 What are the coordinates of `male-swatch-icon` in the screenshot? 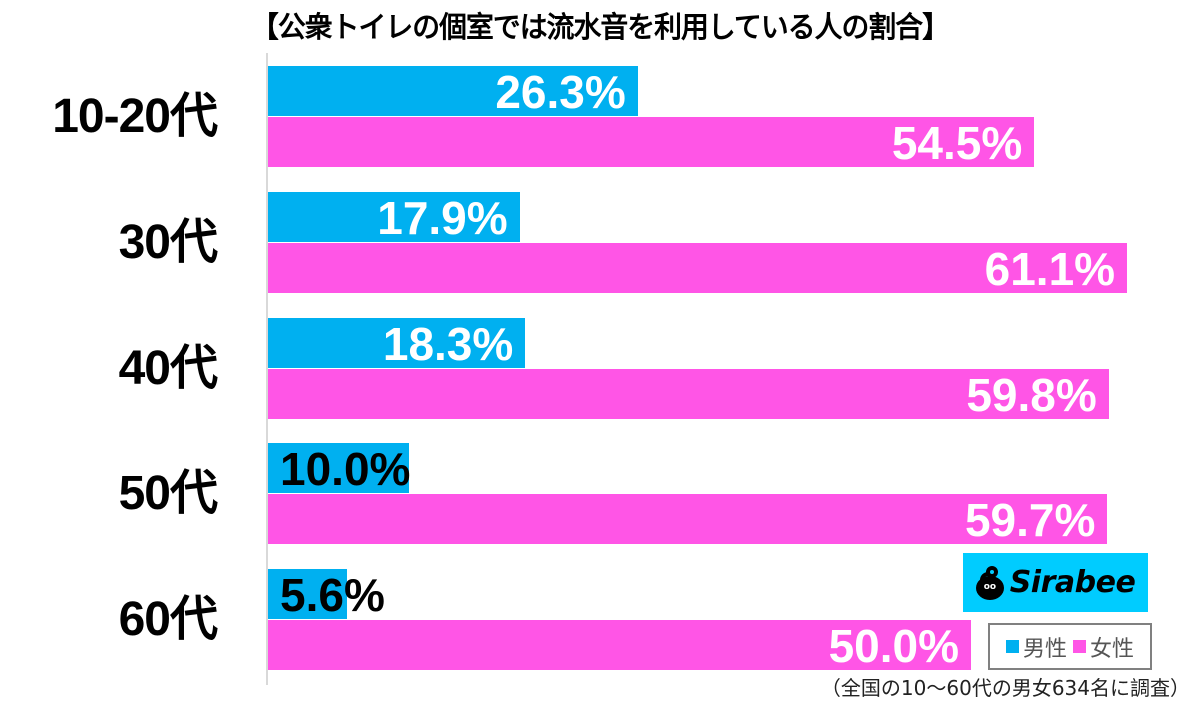 It's located at (1012, 646).